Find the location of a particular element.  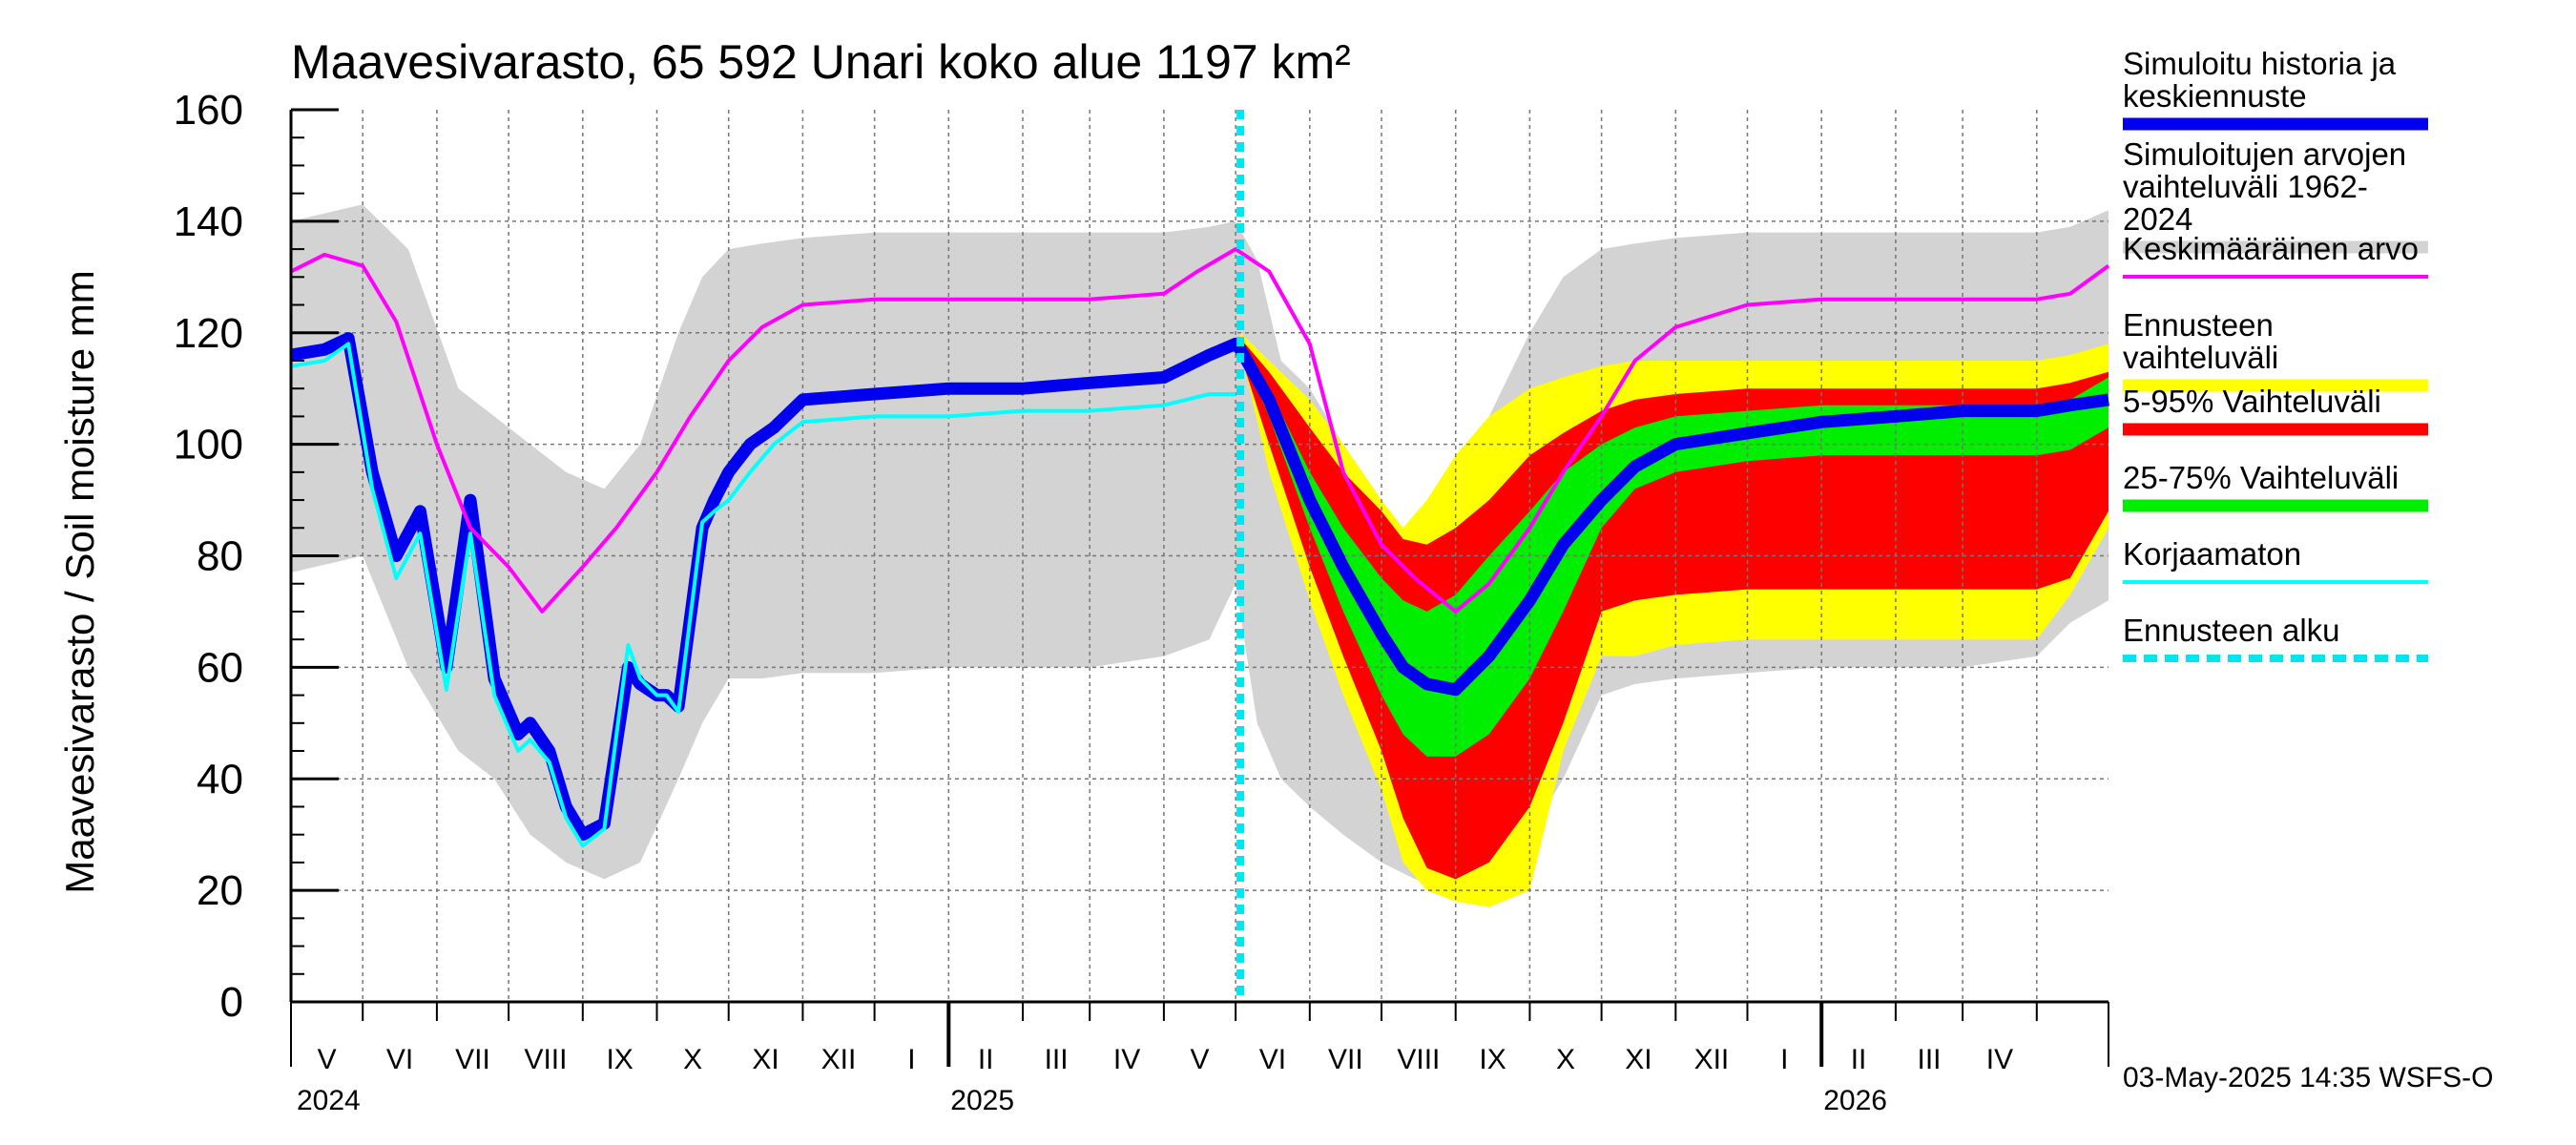

y-tick-label: 40 is located at coordinates (220, 779).